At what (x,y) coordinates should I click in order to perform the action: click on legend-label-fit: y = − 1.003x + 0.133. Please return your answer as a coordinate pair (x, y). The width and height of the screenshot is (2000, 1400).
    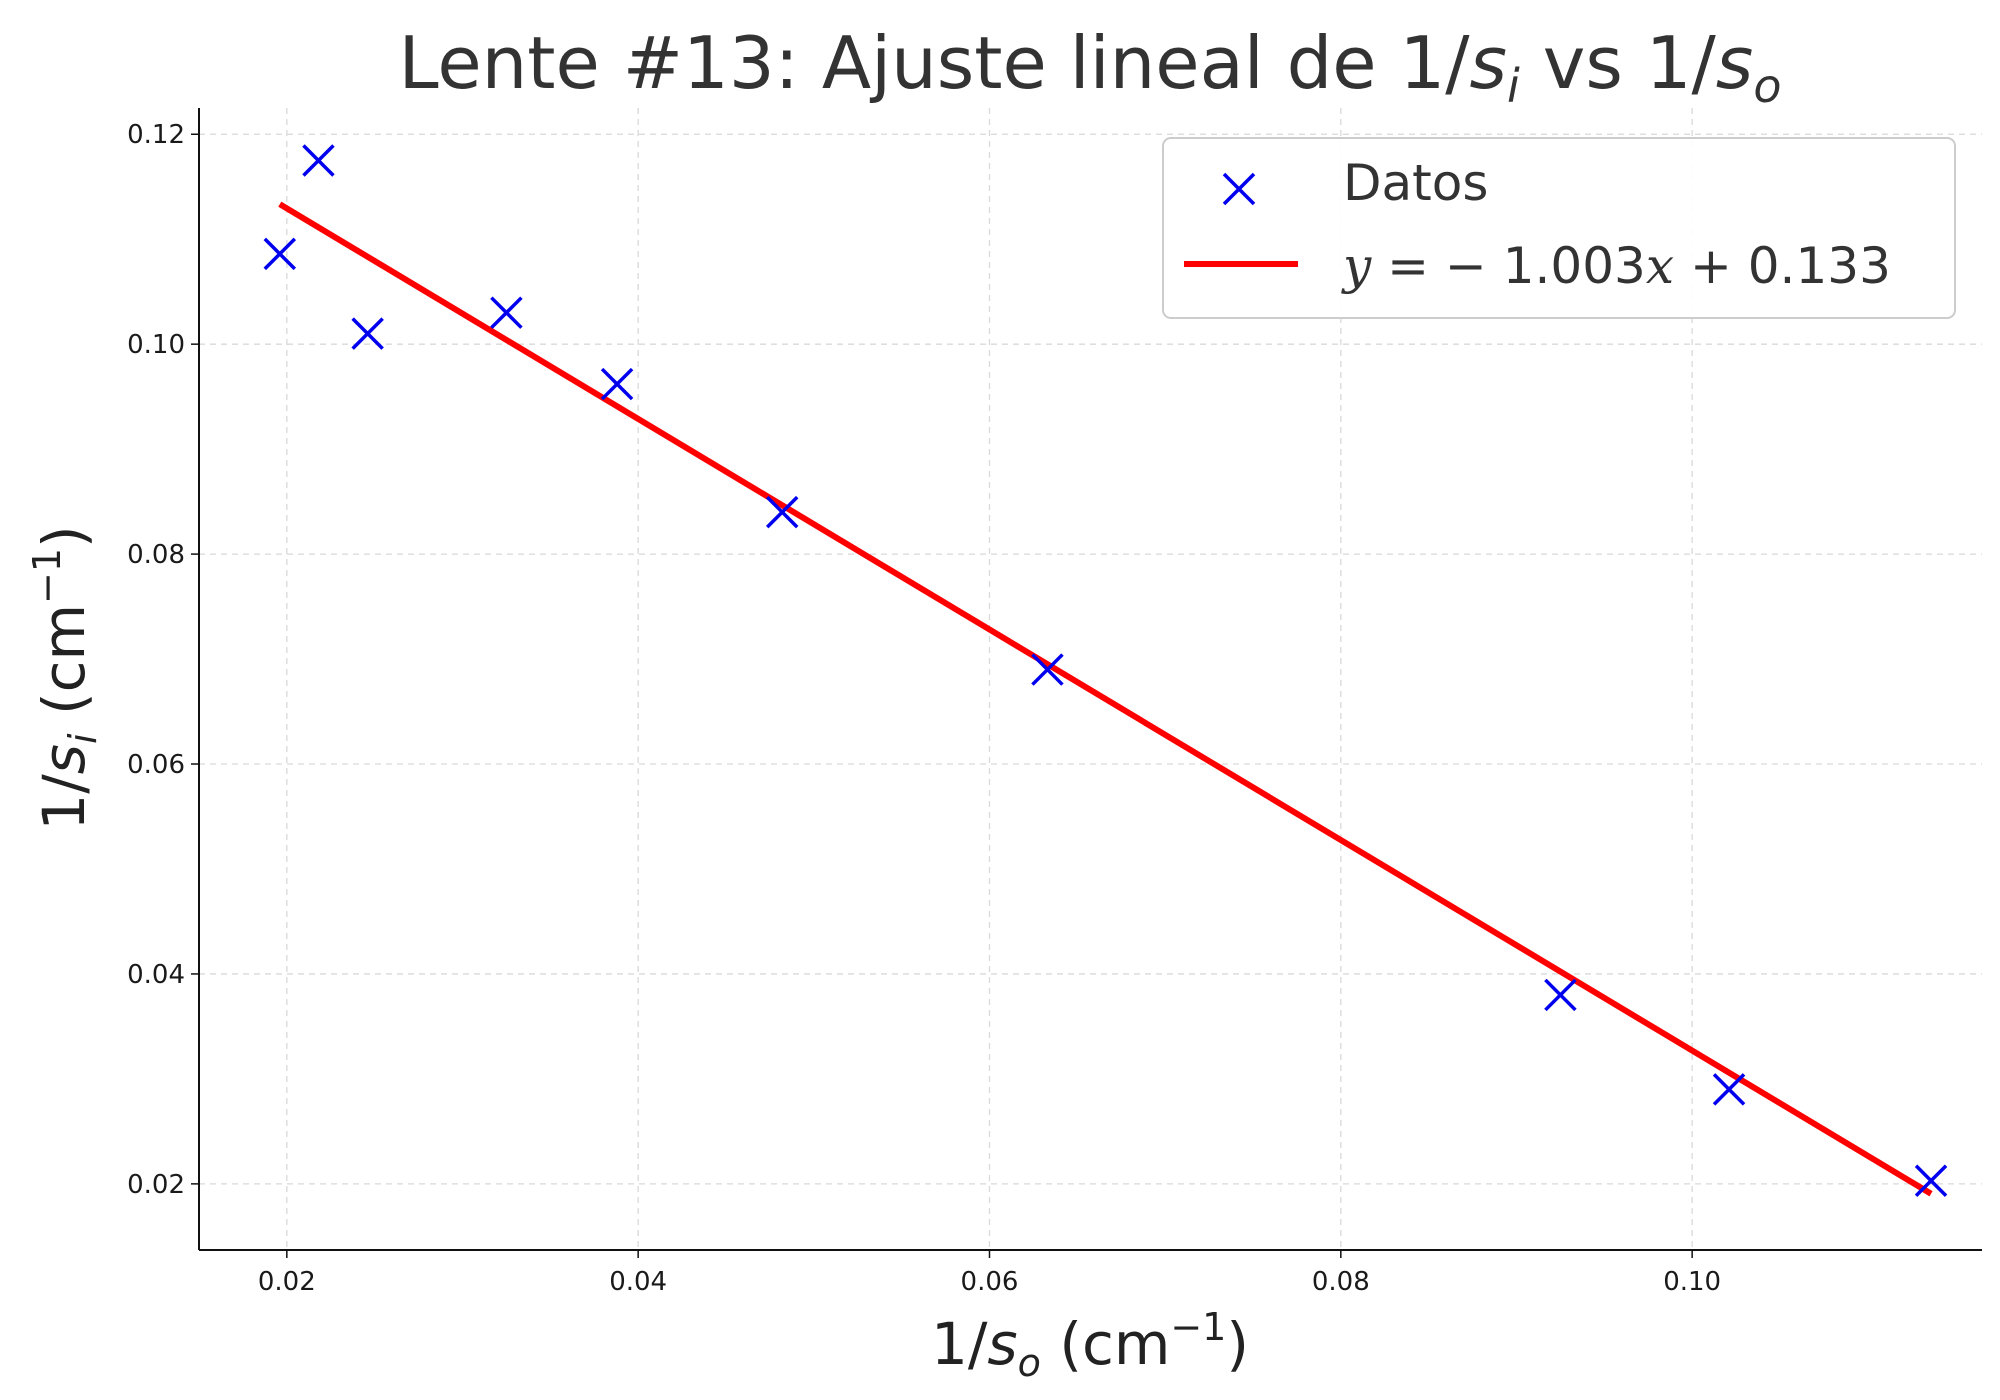
    Looking at the image, I should click on (1616, 266).